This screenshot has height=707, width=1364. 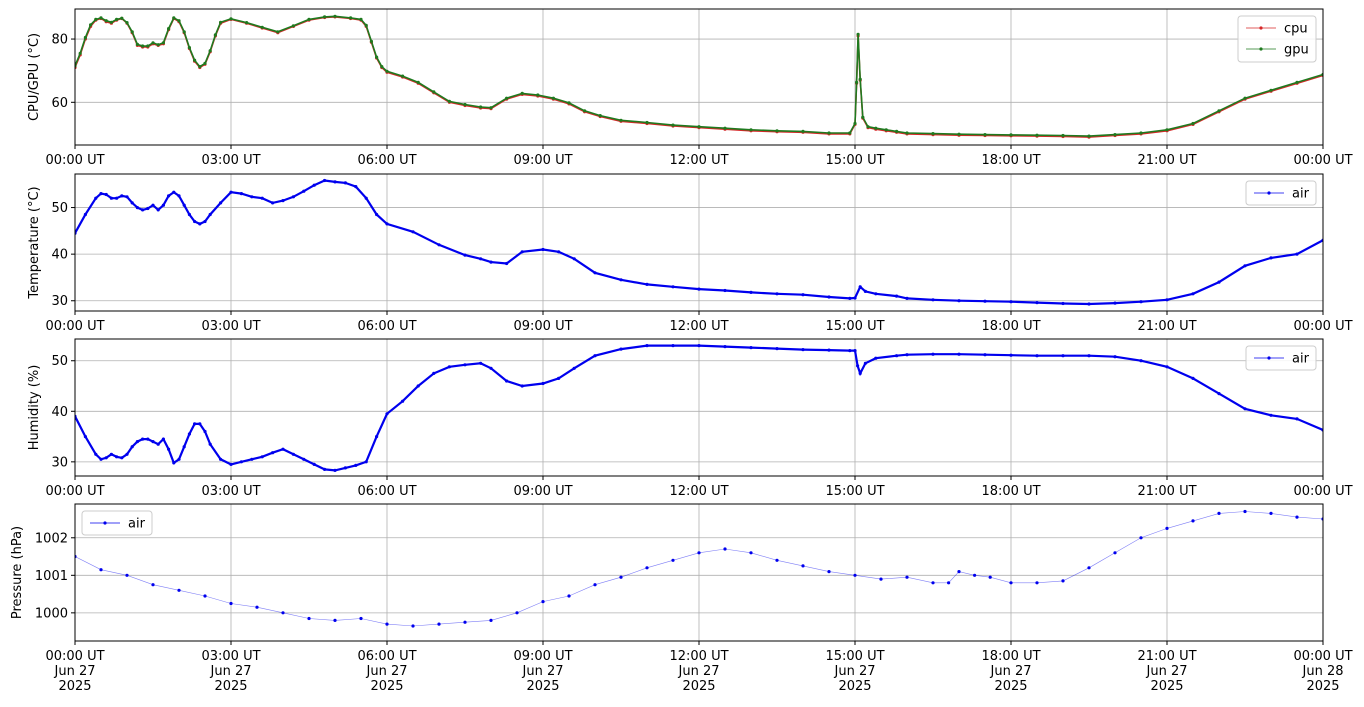 I want to click on legend-label: gpu, so click(x=1296, y=50).